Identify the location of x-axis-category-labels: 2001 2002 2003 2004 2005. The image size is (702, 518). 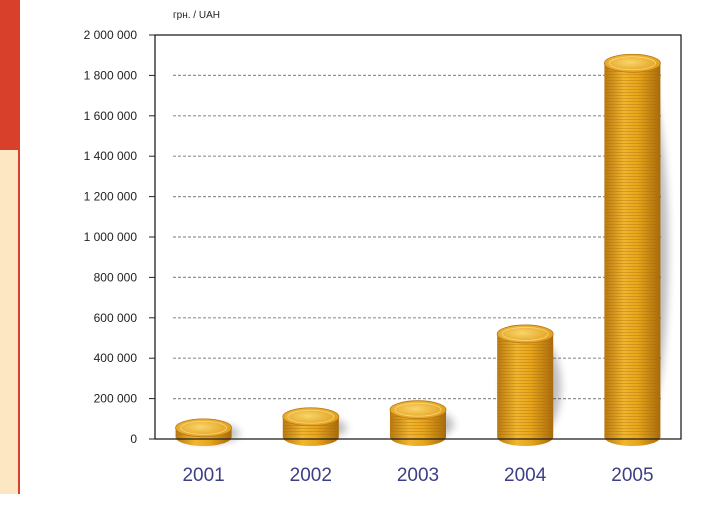
(417, 475).